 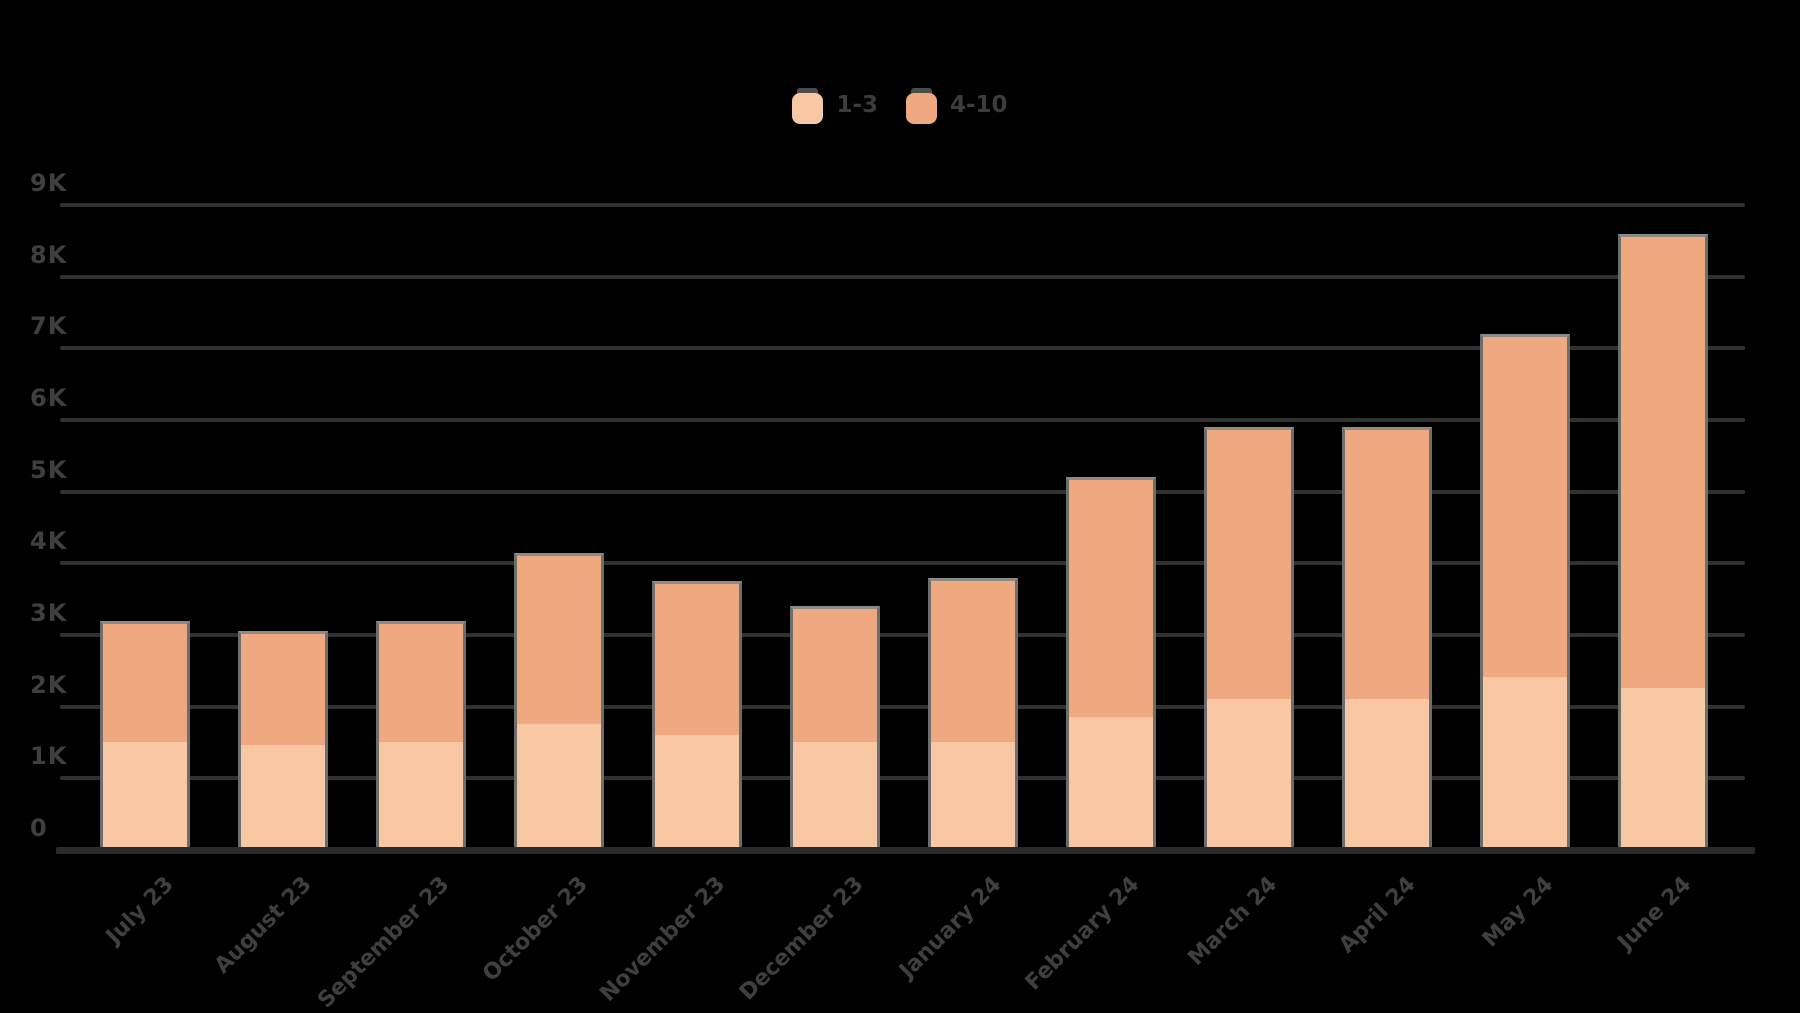 What do you see at coordinates (1518, 912) in the screenshot?
I see `x-tick-label-may-24: May 24` at bounding box center [1518, 912].